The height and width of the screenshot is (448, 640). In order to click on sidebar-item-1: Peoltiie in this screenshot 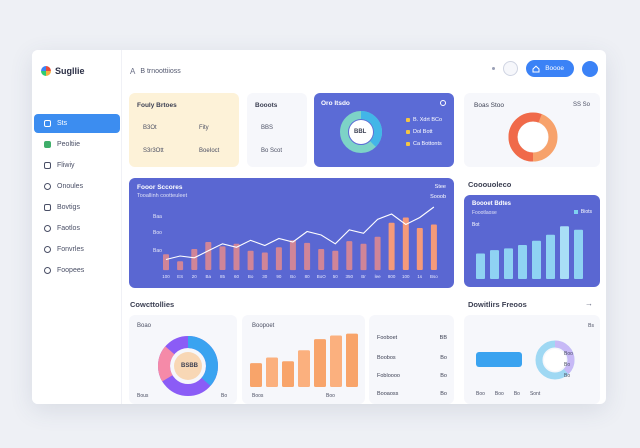, I will do `click(77, 144)`.